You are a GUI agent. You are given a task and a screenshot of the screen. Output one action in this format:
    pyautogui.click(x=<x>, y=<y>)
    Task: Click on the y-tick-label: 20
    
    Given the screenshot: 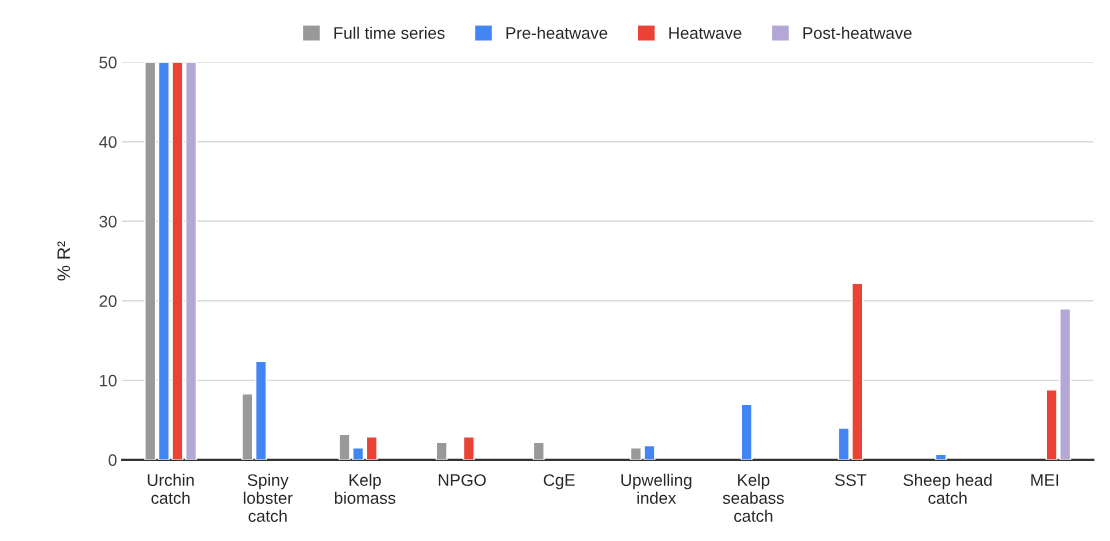 What is the action you would take?
    pyautogui.click(x=108, y=301)
    